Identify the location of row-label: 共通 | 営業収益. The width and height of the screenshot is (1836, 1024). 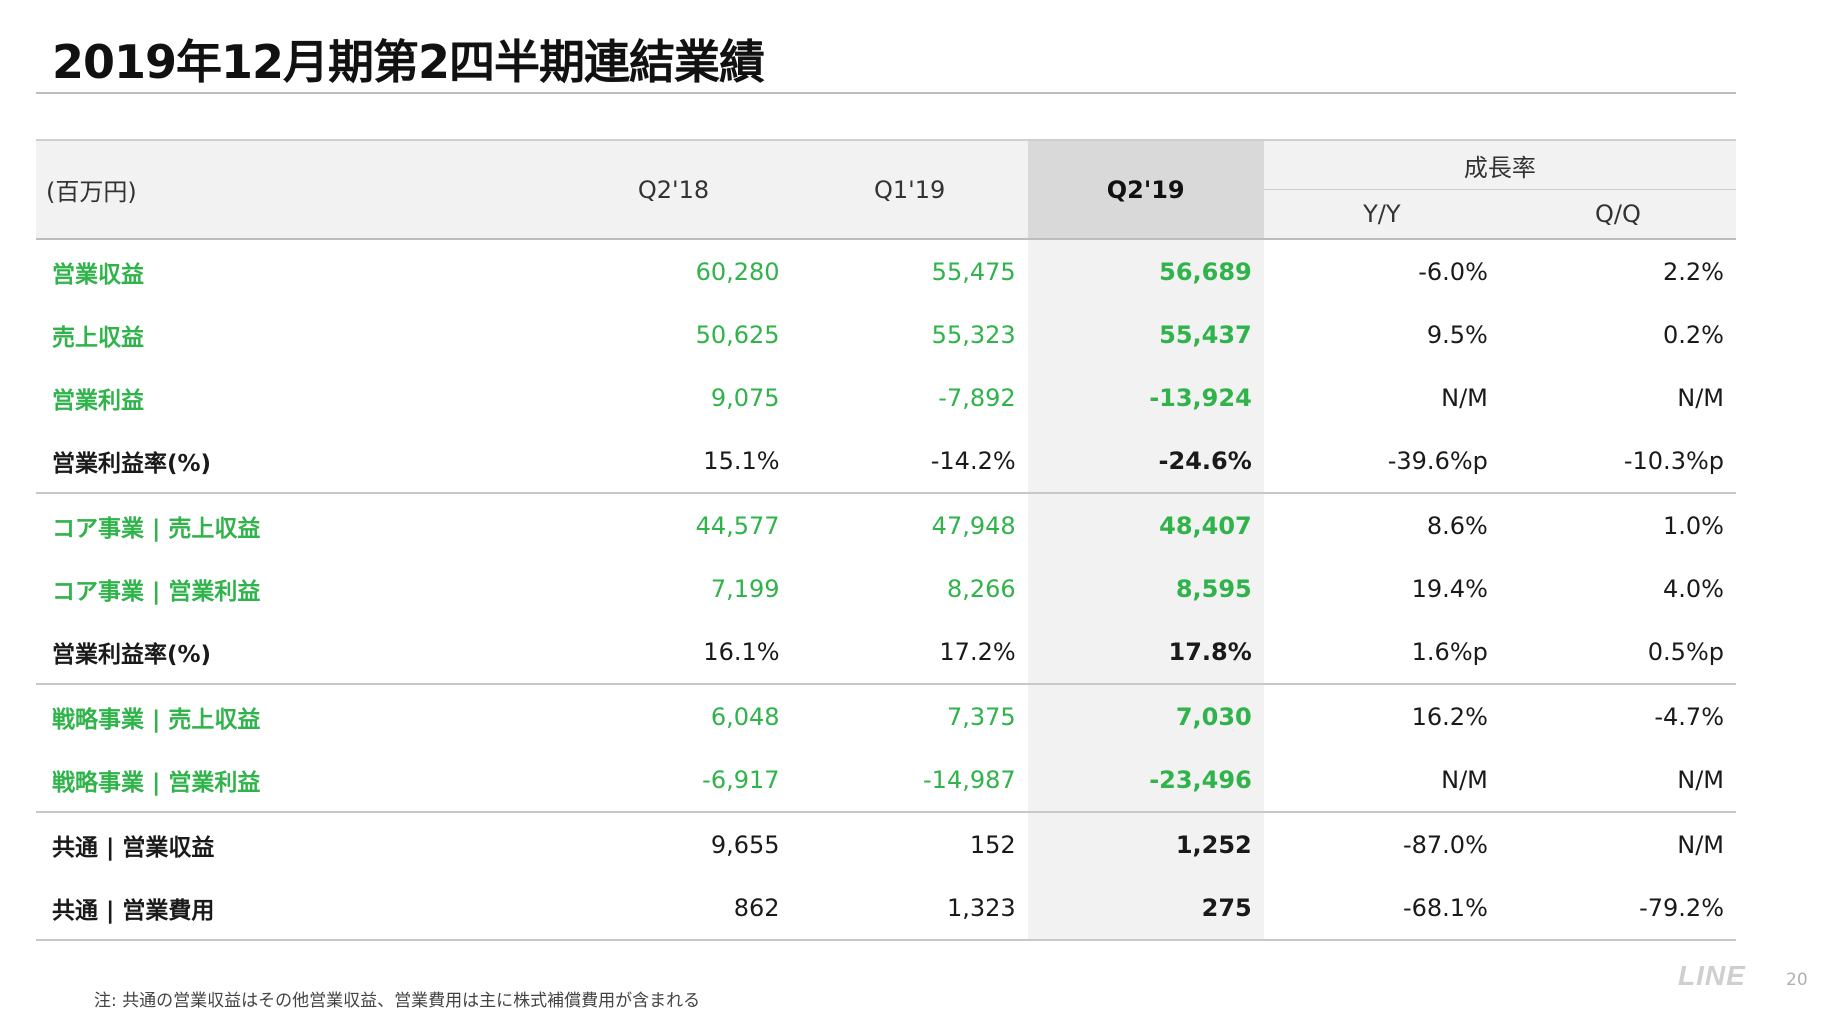
(296, 843).